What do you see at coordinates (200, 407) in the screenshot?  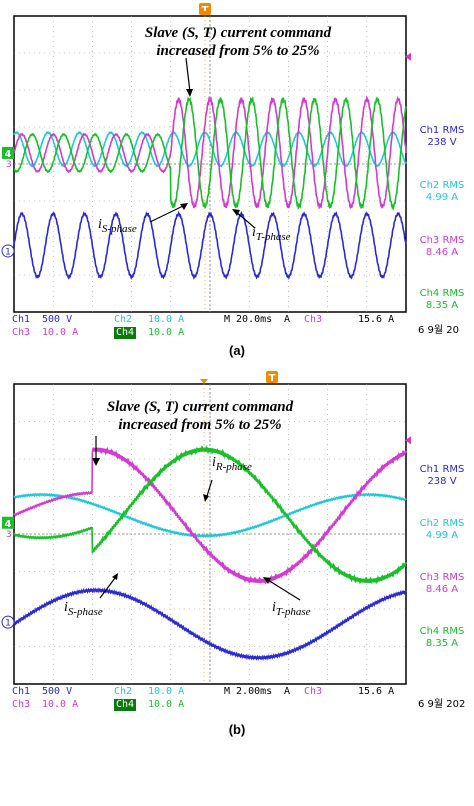 I see `annotation-b-line1: Slave (S, T) current command` at bounding box center [200, 407].